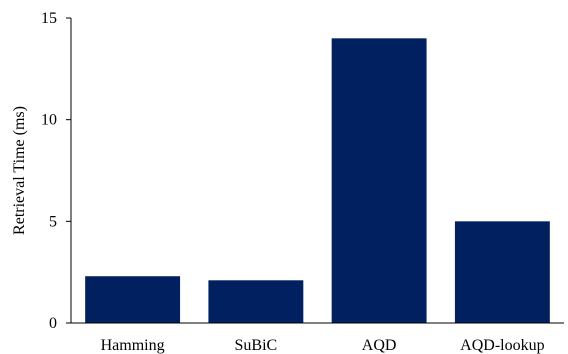 The image size is (568, 354). What do you see at coordinates (502, 345) in the screenshot?
I see `x-tick-label: AQD-lookup` at bounding box center [502, 345].